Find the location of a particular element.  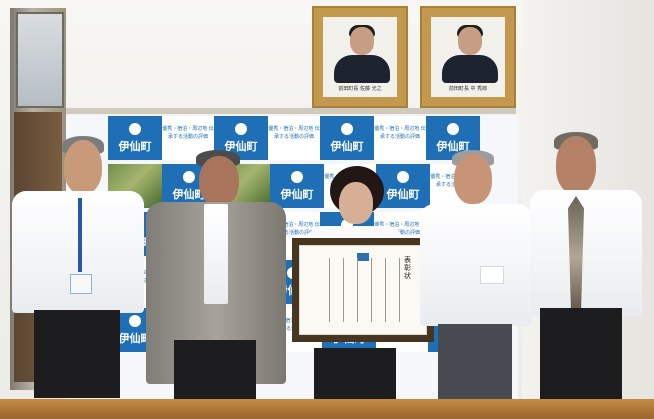

portrait-caption-right: 前田町長 中 秀郎 is located at coordinates (468, 89).